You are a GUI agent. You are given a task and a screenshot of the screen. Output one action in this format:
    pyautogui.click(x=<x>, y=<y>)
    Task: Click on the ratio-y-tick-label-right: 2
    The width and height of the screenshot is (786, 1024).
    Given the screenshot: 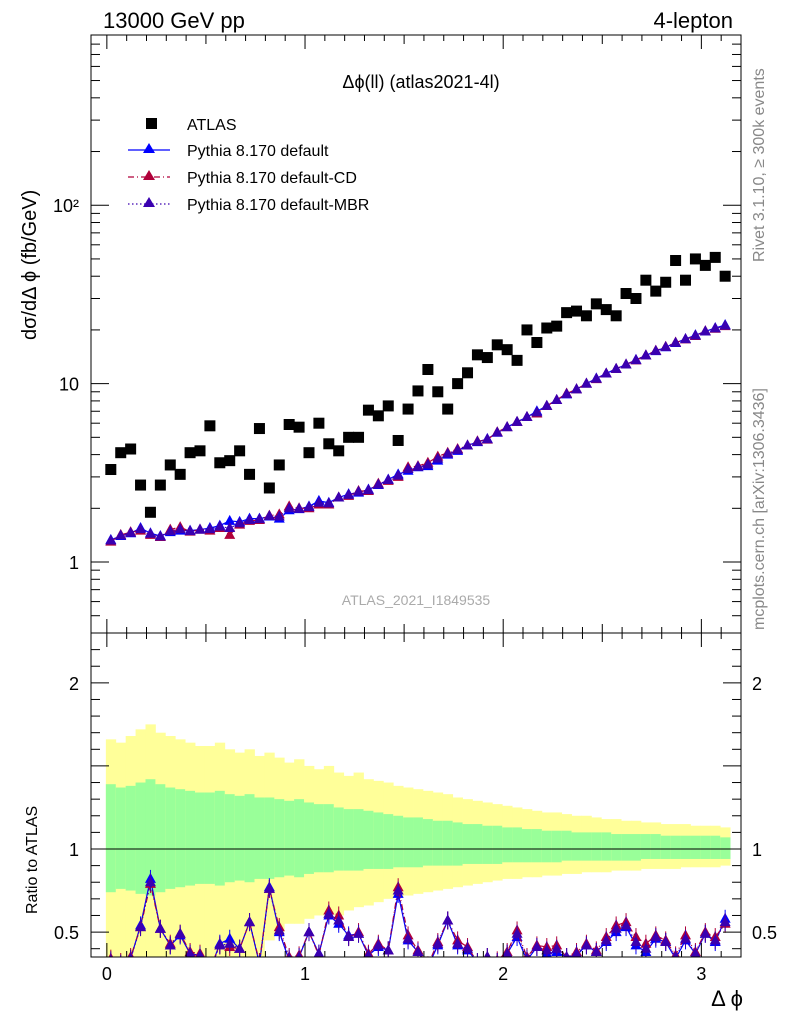 What is the action you would take?
    pyautogui.click(x=757, y=684)
    